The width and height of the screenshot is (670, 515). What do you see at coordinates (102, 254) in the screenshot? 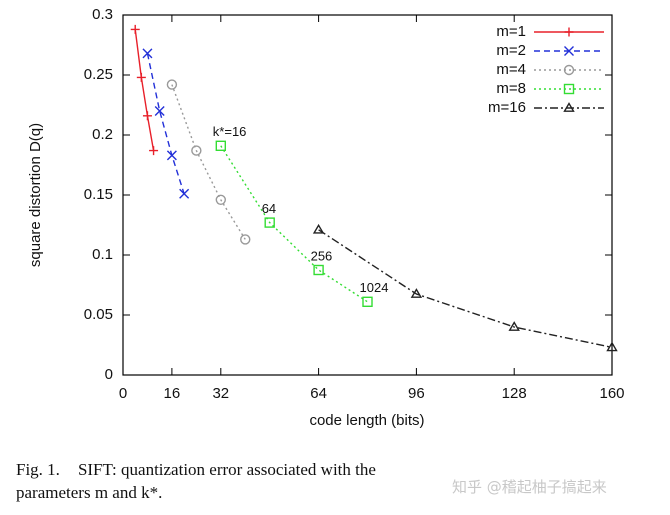
I see `y-tick-label: 0.1` at bounding box center [102, 254].